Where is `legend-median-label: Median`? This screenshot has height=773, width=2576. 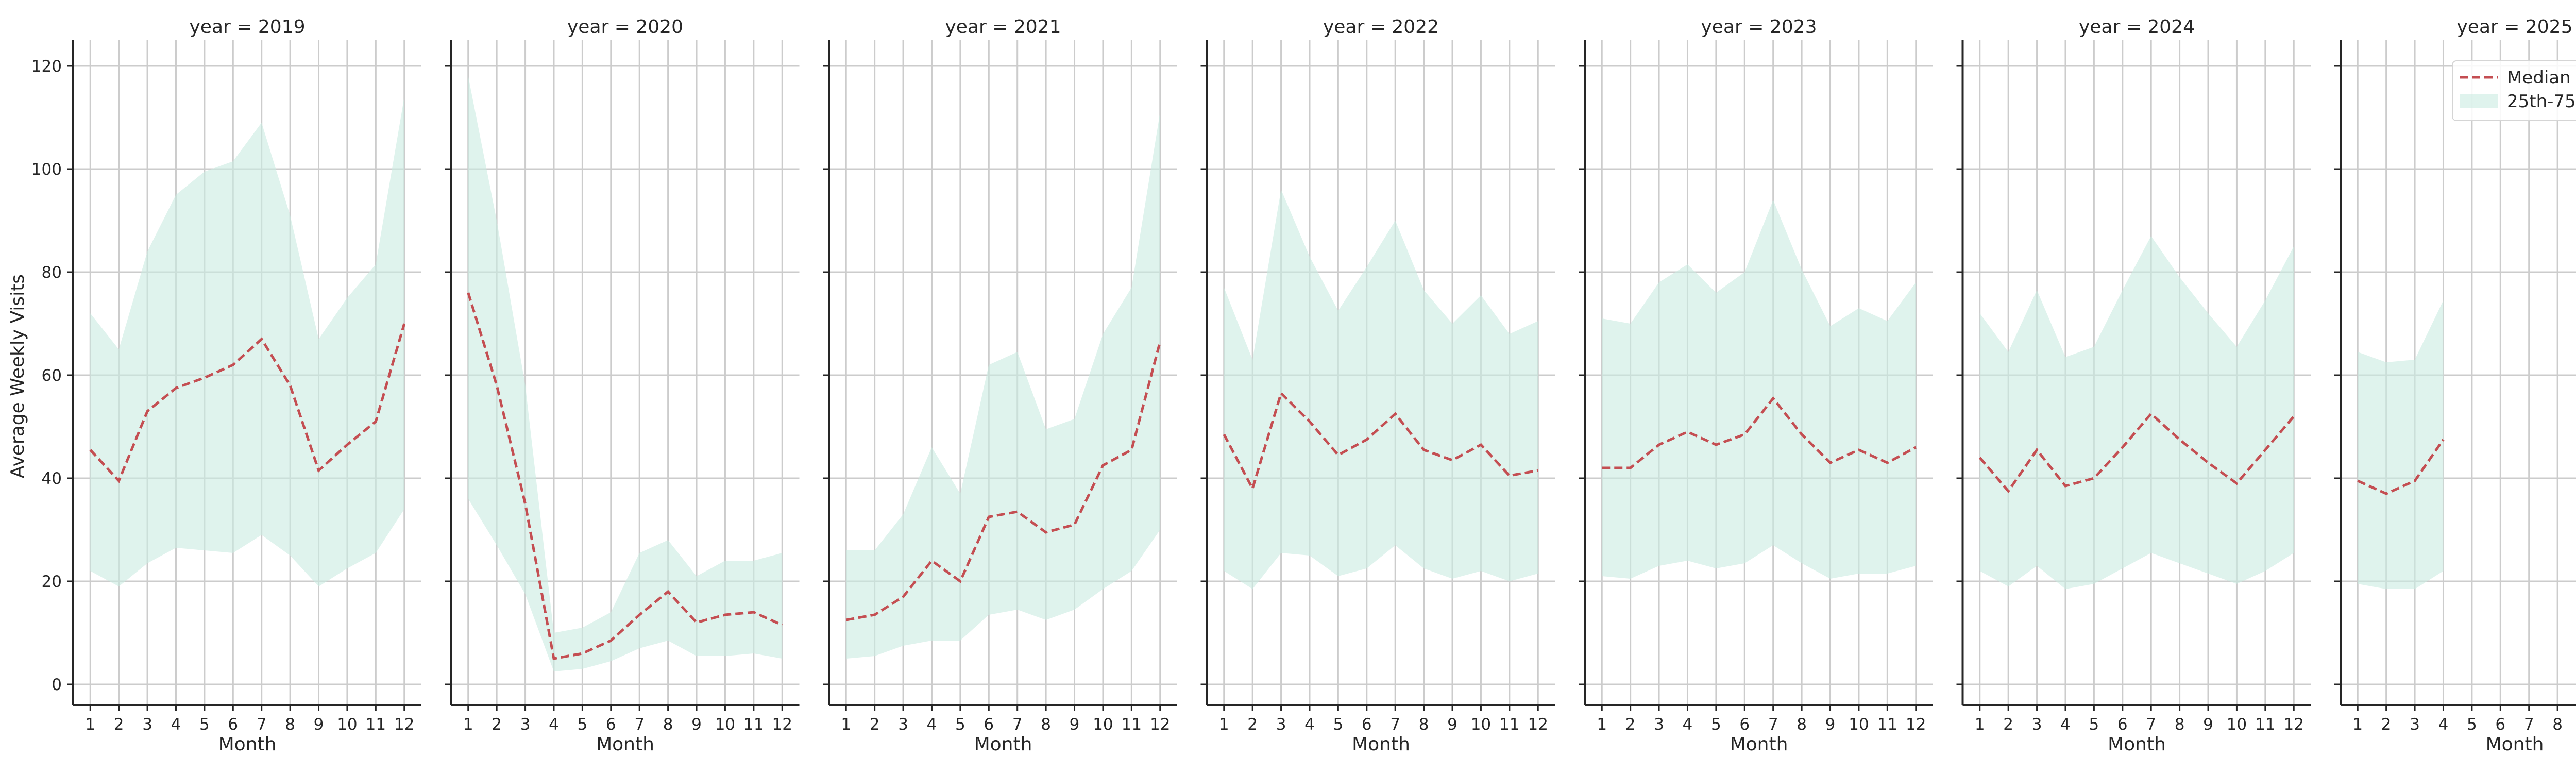
legend-median-label: Median is located at coordinates (2539, 78).